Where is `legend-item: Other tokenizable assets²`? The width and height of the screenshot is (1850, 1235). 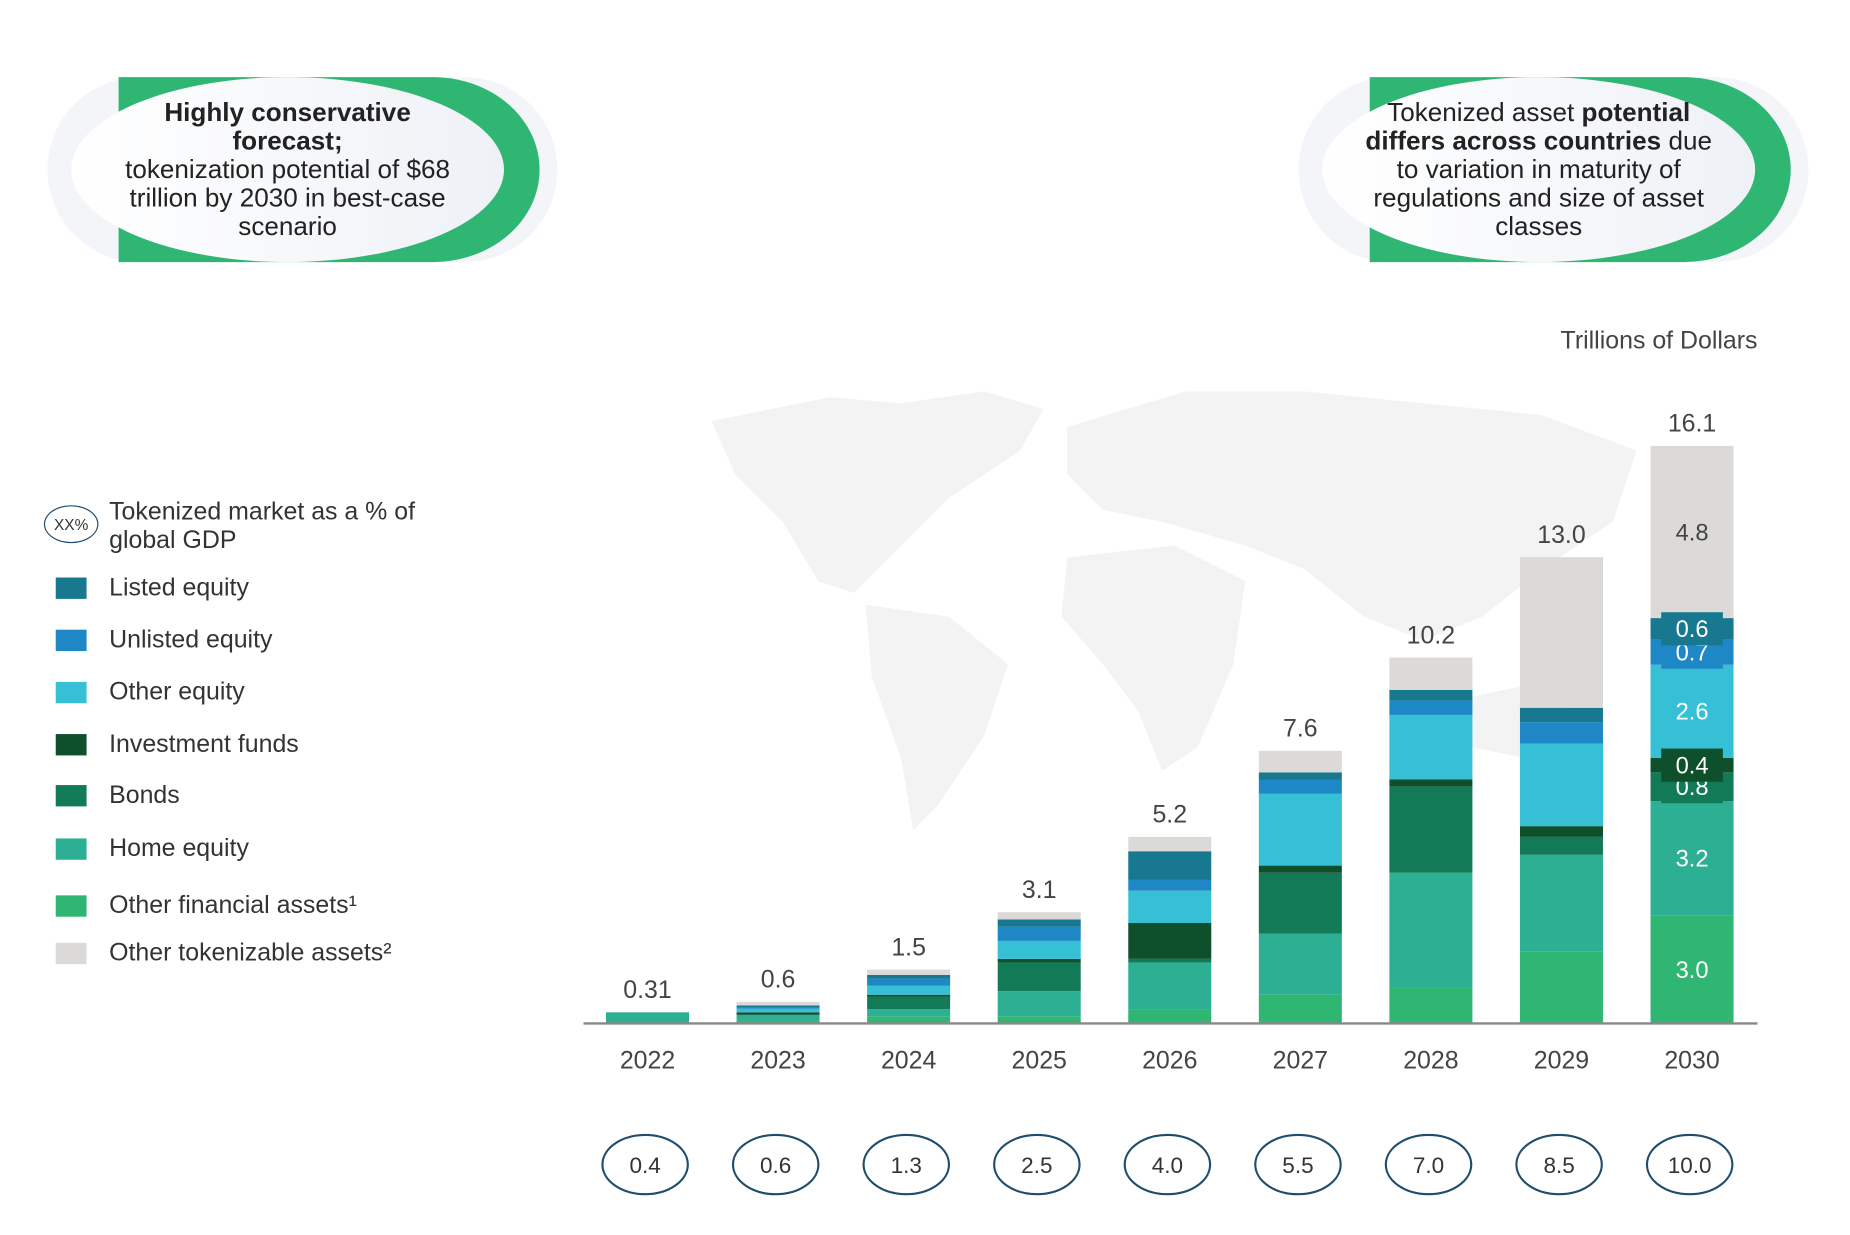
legend-item: Other tokenizable assets² is located at coordinates (223, 953).